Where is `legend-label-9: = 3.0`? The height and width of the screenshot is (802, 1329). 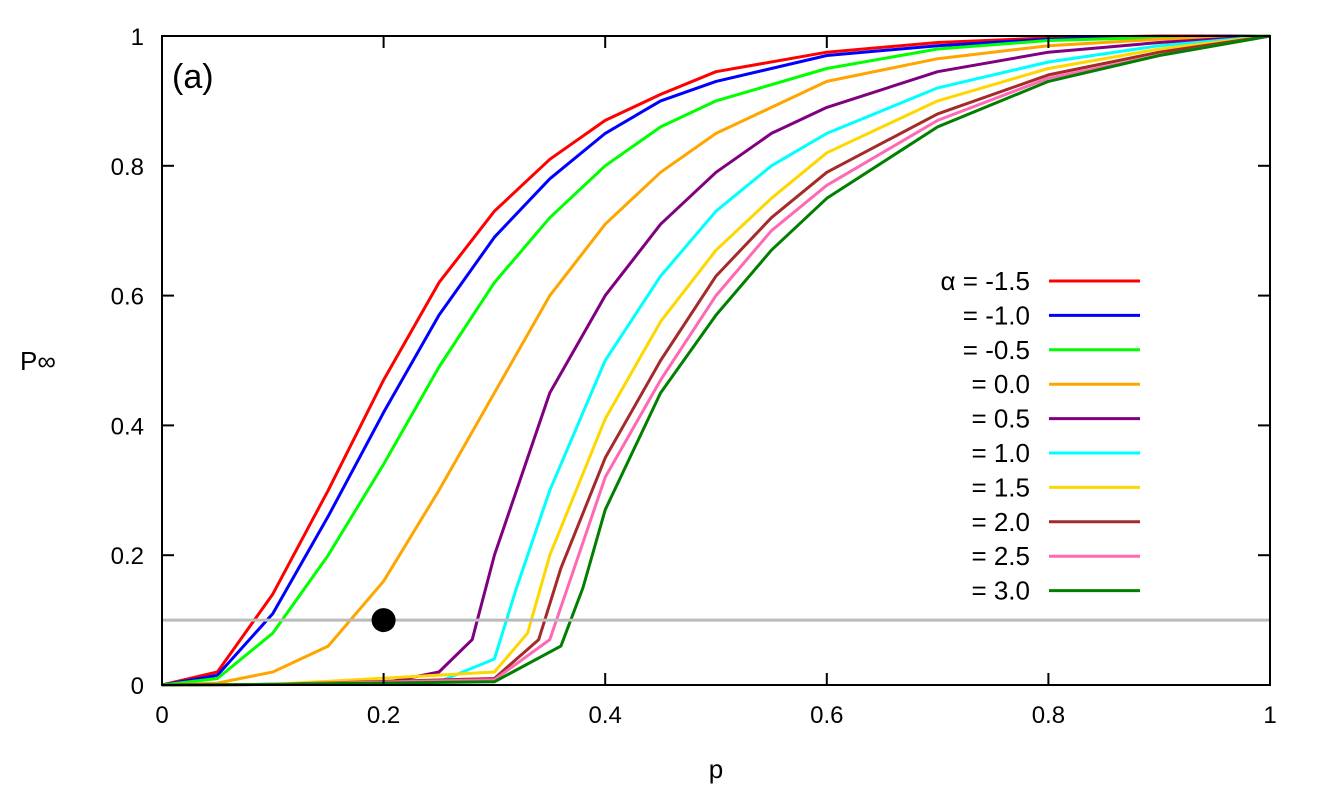 legend-label-9: = 3.0 is located at coordinates (1000, 591).